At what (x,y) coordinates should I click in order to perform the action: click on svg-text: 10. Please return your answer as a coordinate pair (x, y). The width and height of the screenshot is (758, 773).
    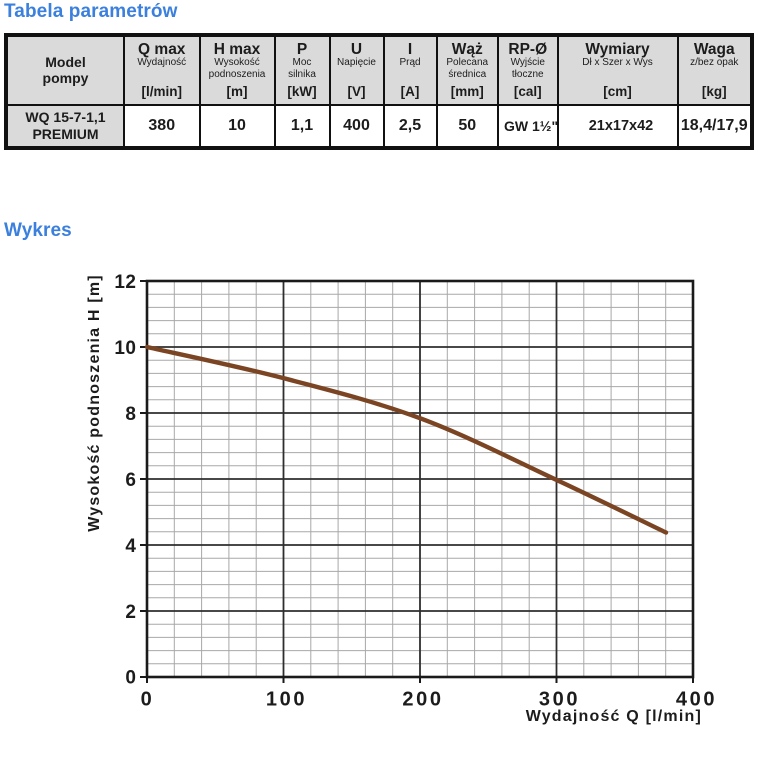
    Looking at the image, I should click on (125, 348).